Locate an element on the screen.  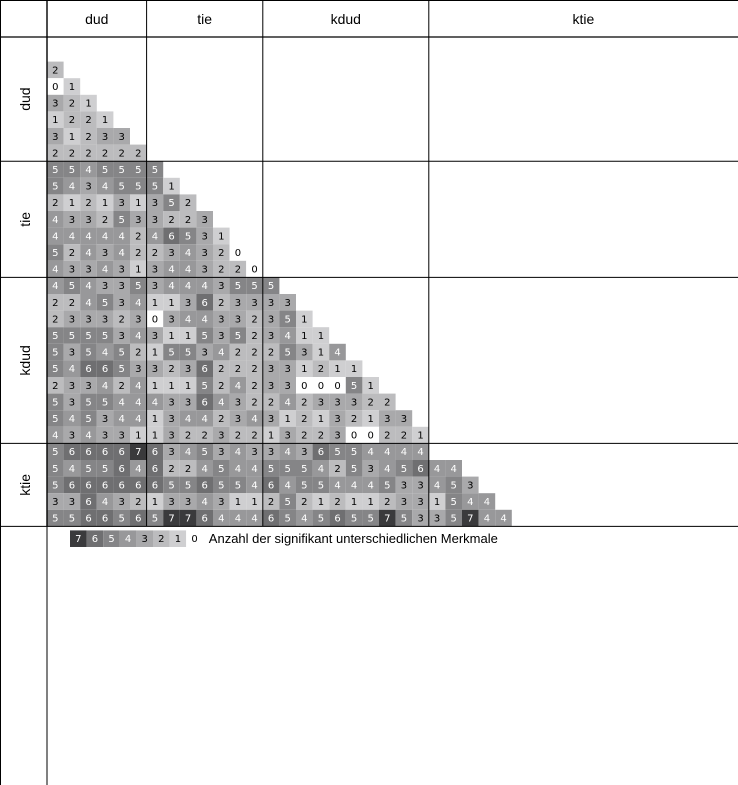
matrix-cell-label: 0 is located at coordinates (304, 386).